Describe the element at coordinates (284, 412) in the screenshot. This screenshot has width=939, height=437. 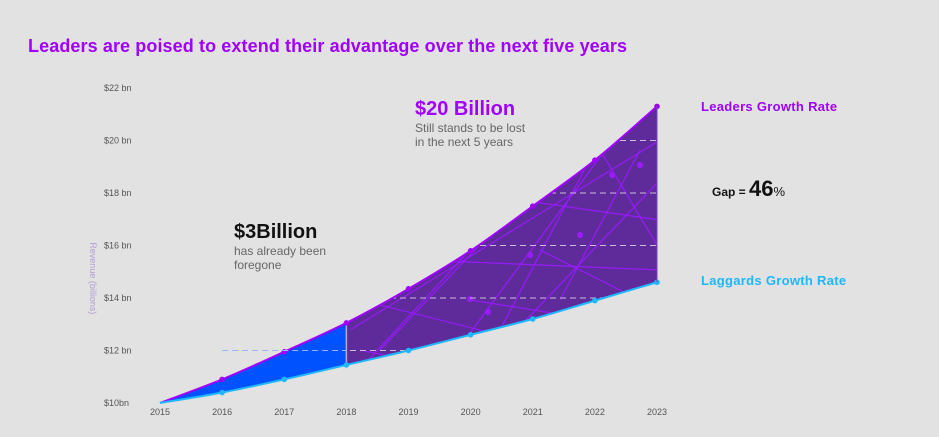
I see `x-tick-label: 2017` at that location.